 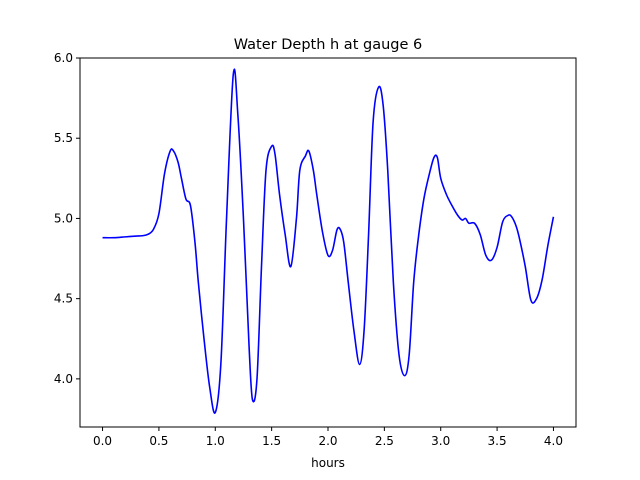 What do you see at coordinates (553, 441) in the screenshot?
I see `x-tick-label: 4.0` at bounding box center [553, 441].